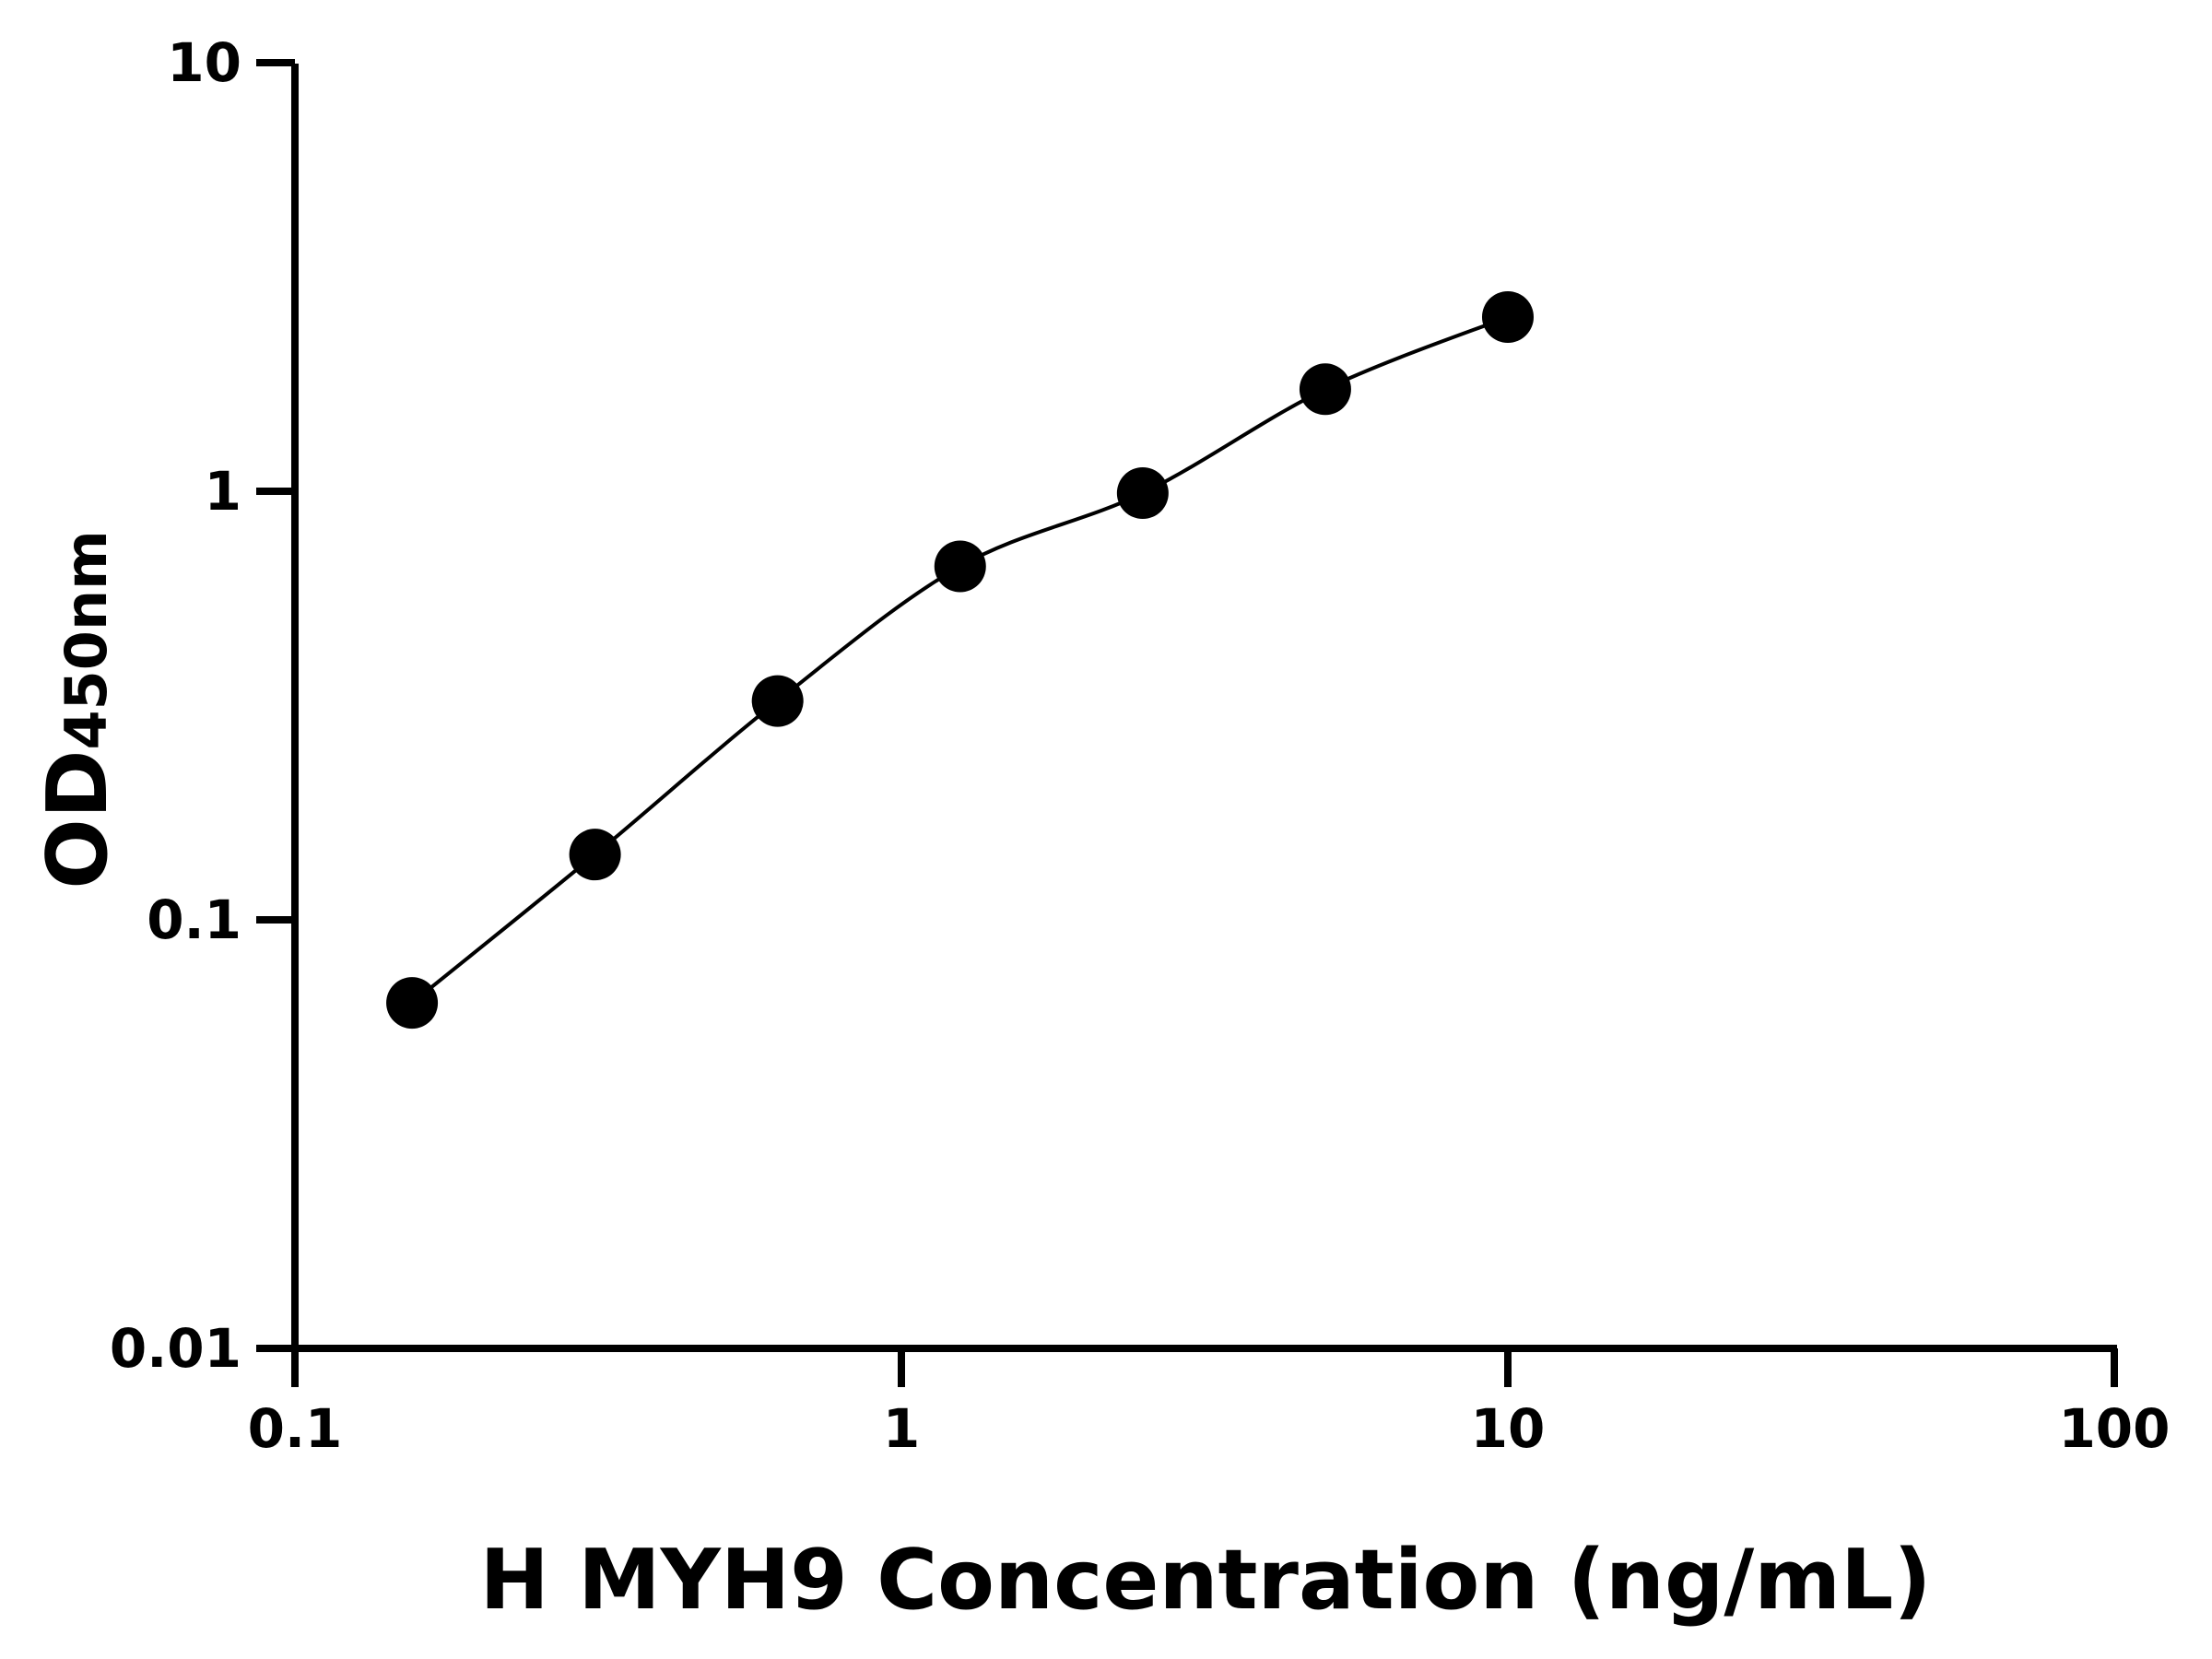 The width and height of the screenshot is (2212, 1659). I want to click on x-tick-label: 1, so click(901, 1428).